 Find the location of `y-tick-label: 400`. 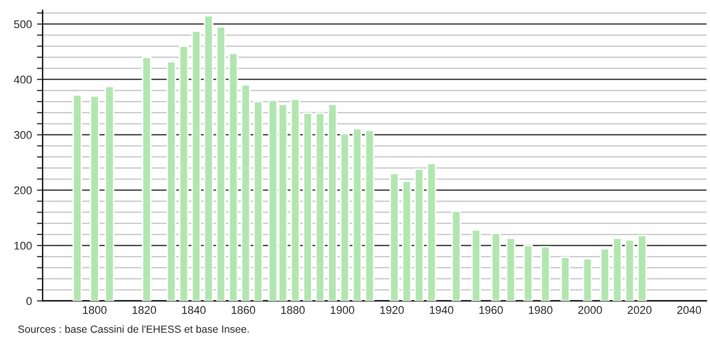

y-tick-label: 400 is located at coordinates (23, 80).